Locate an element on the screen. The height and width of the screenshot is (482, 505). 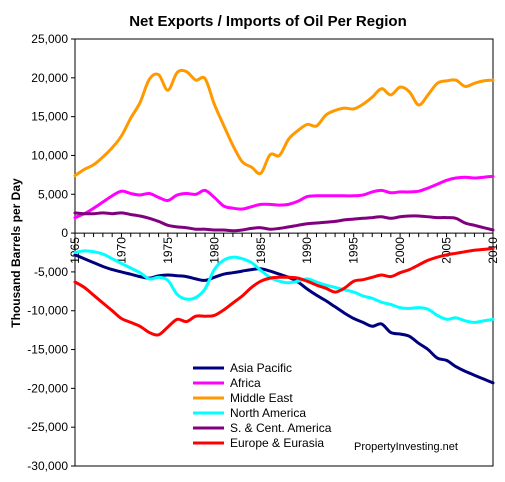
x-tick-label: 2005 is located at coordinates (447, 250).